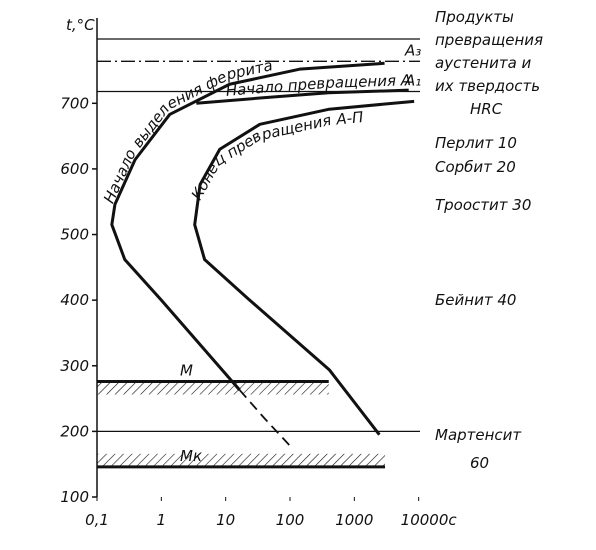 The height and width of the screenshot is (550, 596). What do you see at coordinates (97, 520) in the screenshot?
I see `x-tick-label: 0,1` at bounding box center [97, 520].